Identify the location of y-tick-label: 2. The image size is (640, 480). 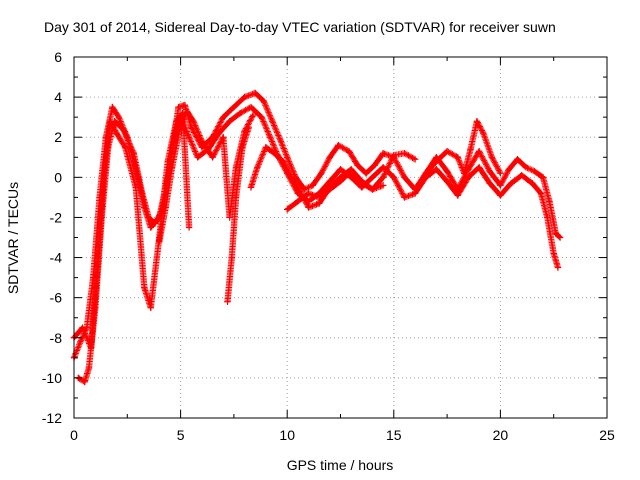
(58, 137).